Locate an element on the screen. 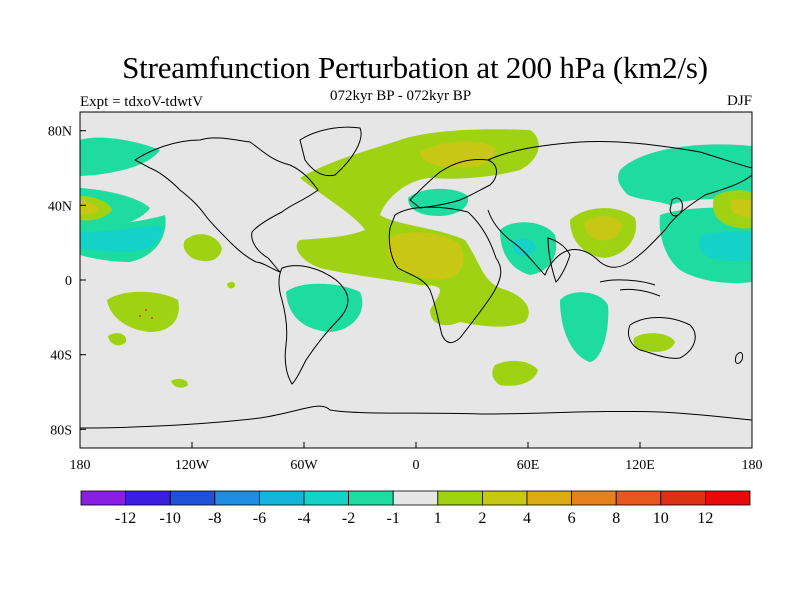 The image size is (800, 600). colorbar-label: -10 is located at coordinates (170, 518).